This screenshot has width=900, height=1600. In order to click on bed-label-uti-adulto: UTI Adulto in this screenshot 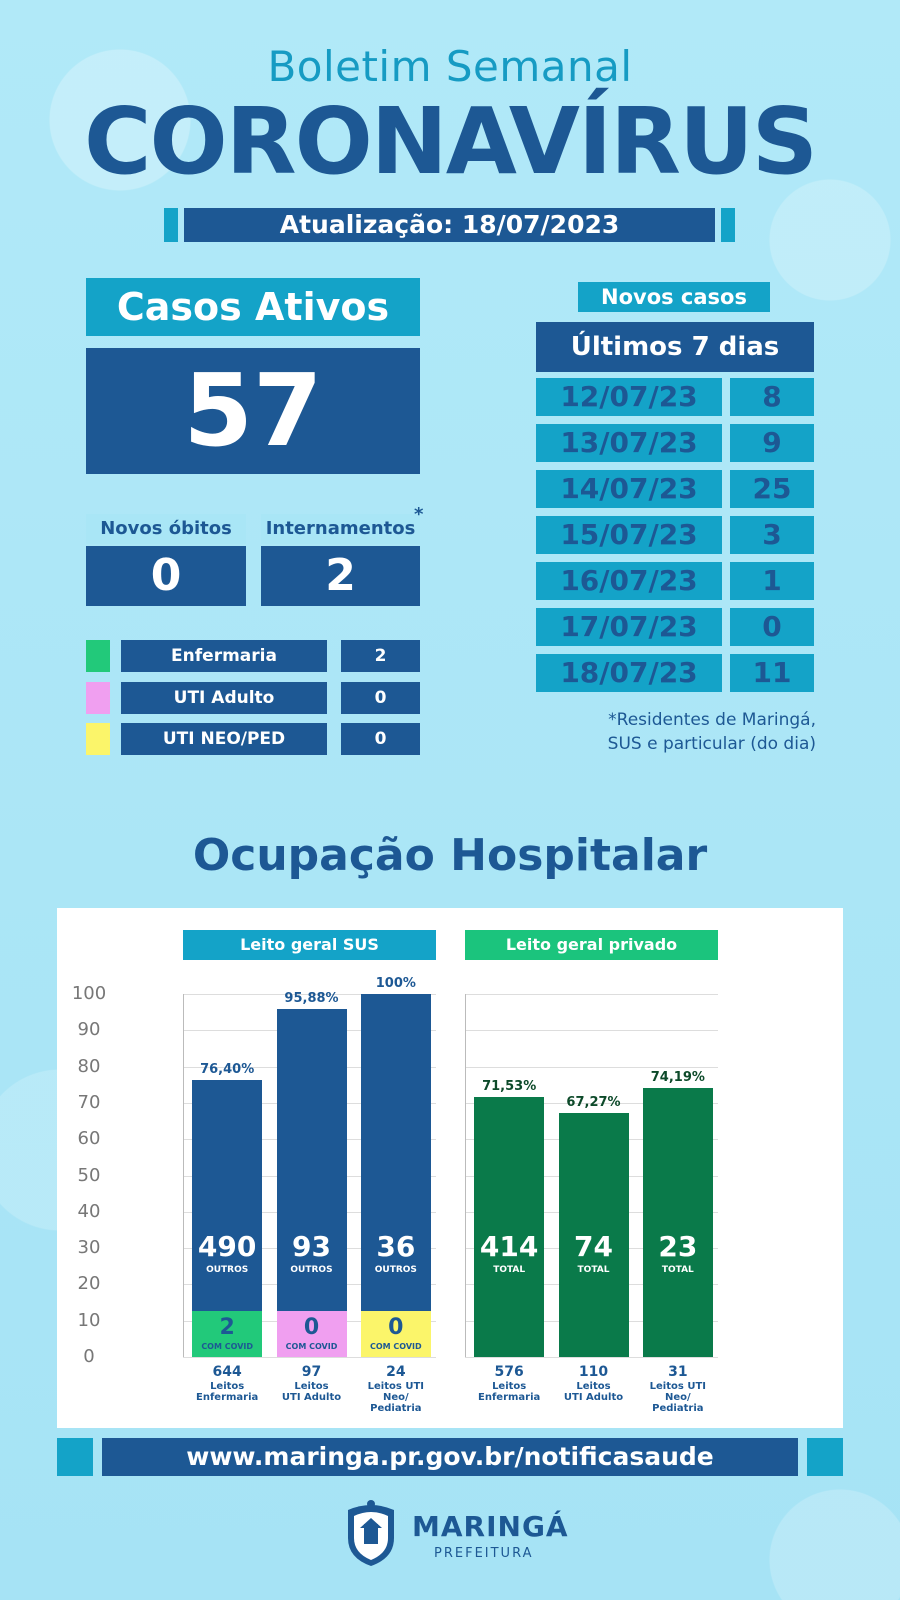, I will do `click(224, 698)`.